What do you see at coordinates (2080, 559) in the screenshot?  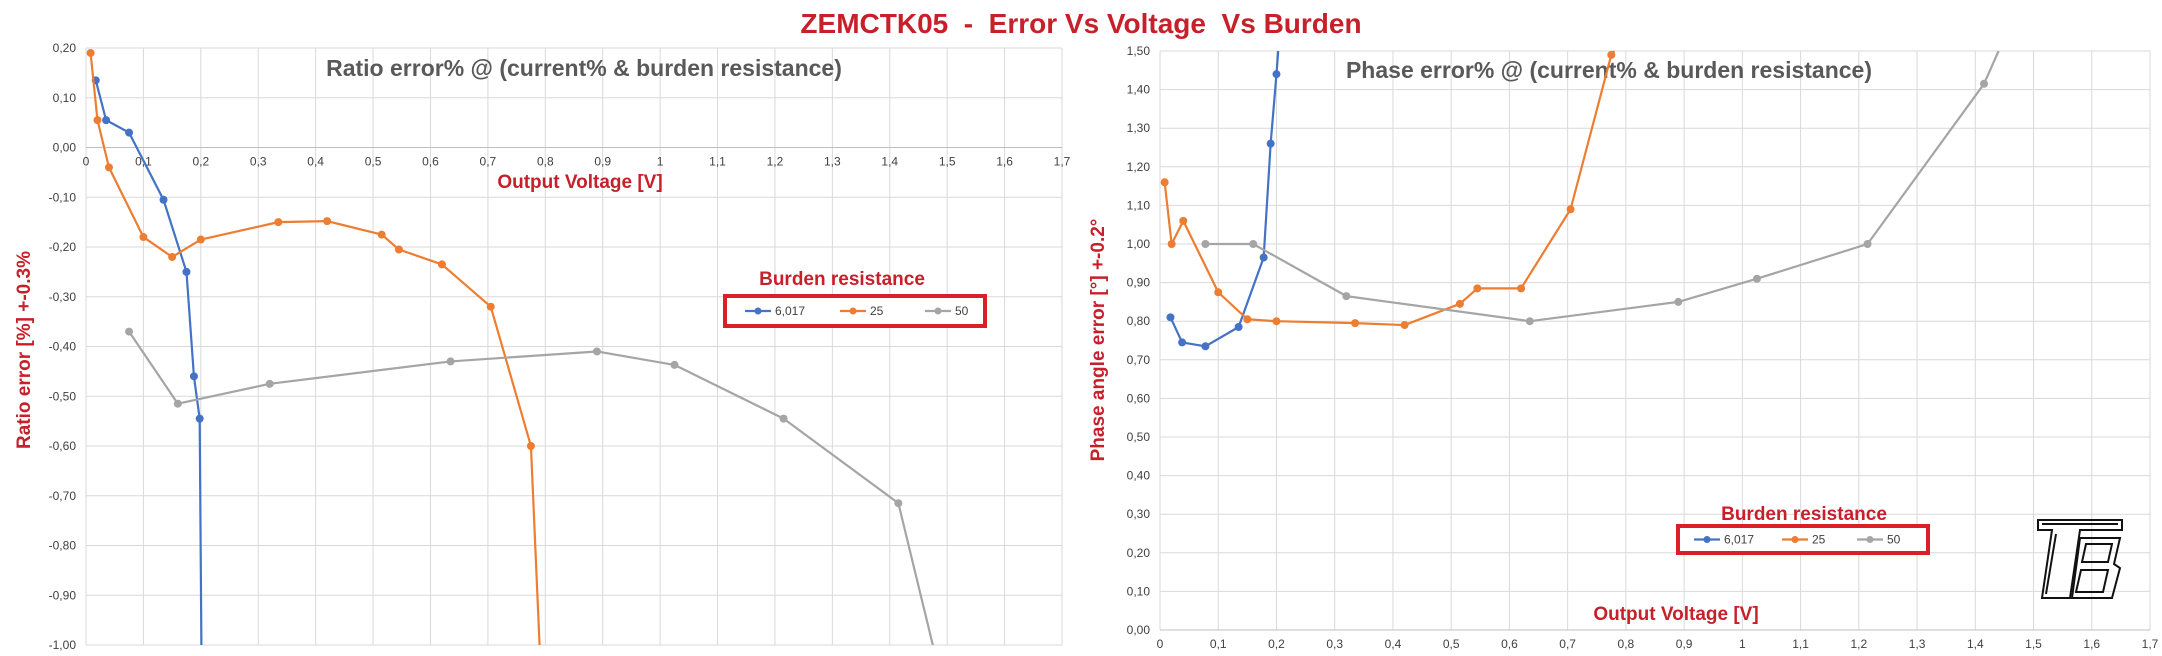 I see `tb-logo` at bounding box center [2080, 559].